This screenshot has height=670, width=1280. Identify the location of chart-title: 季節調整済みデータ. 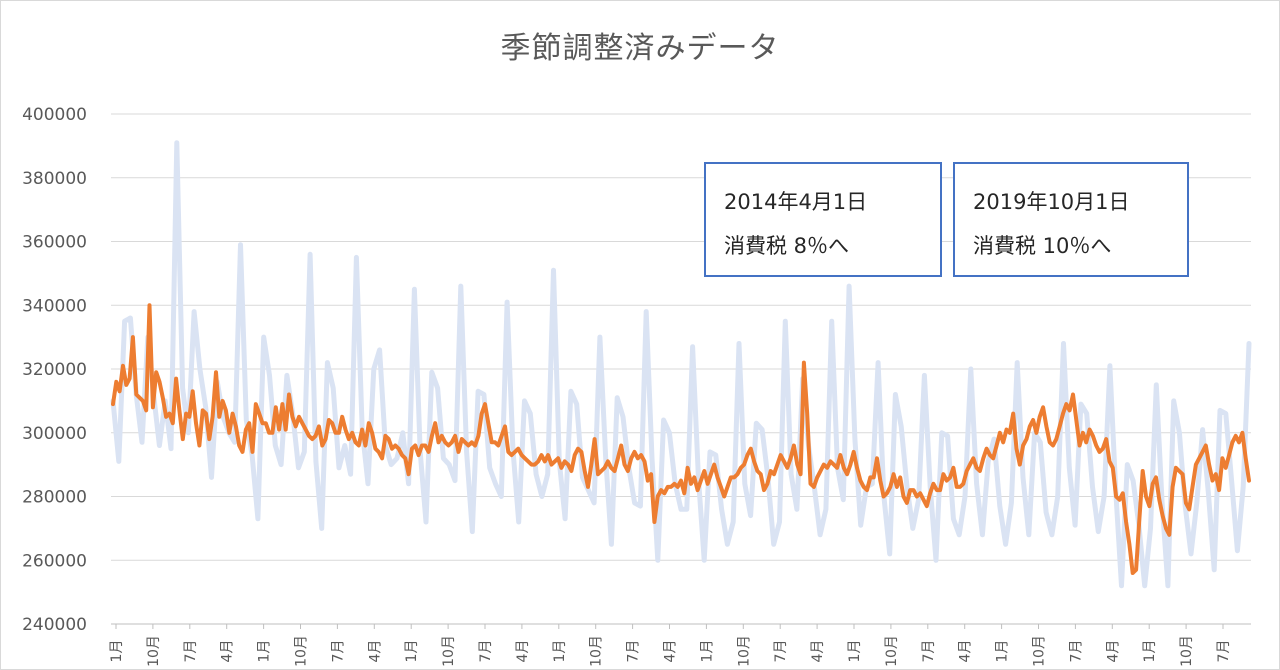
(640, 48).